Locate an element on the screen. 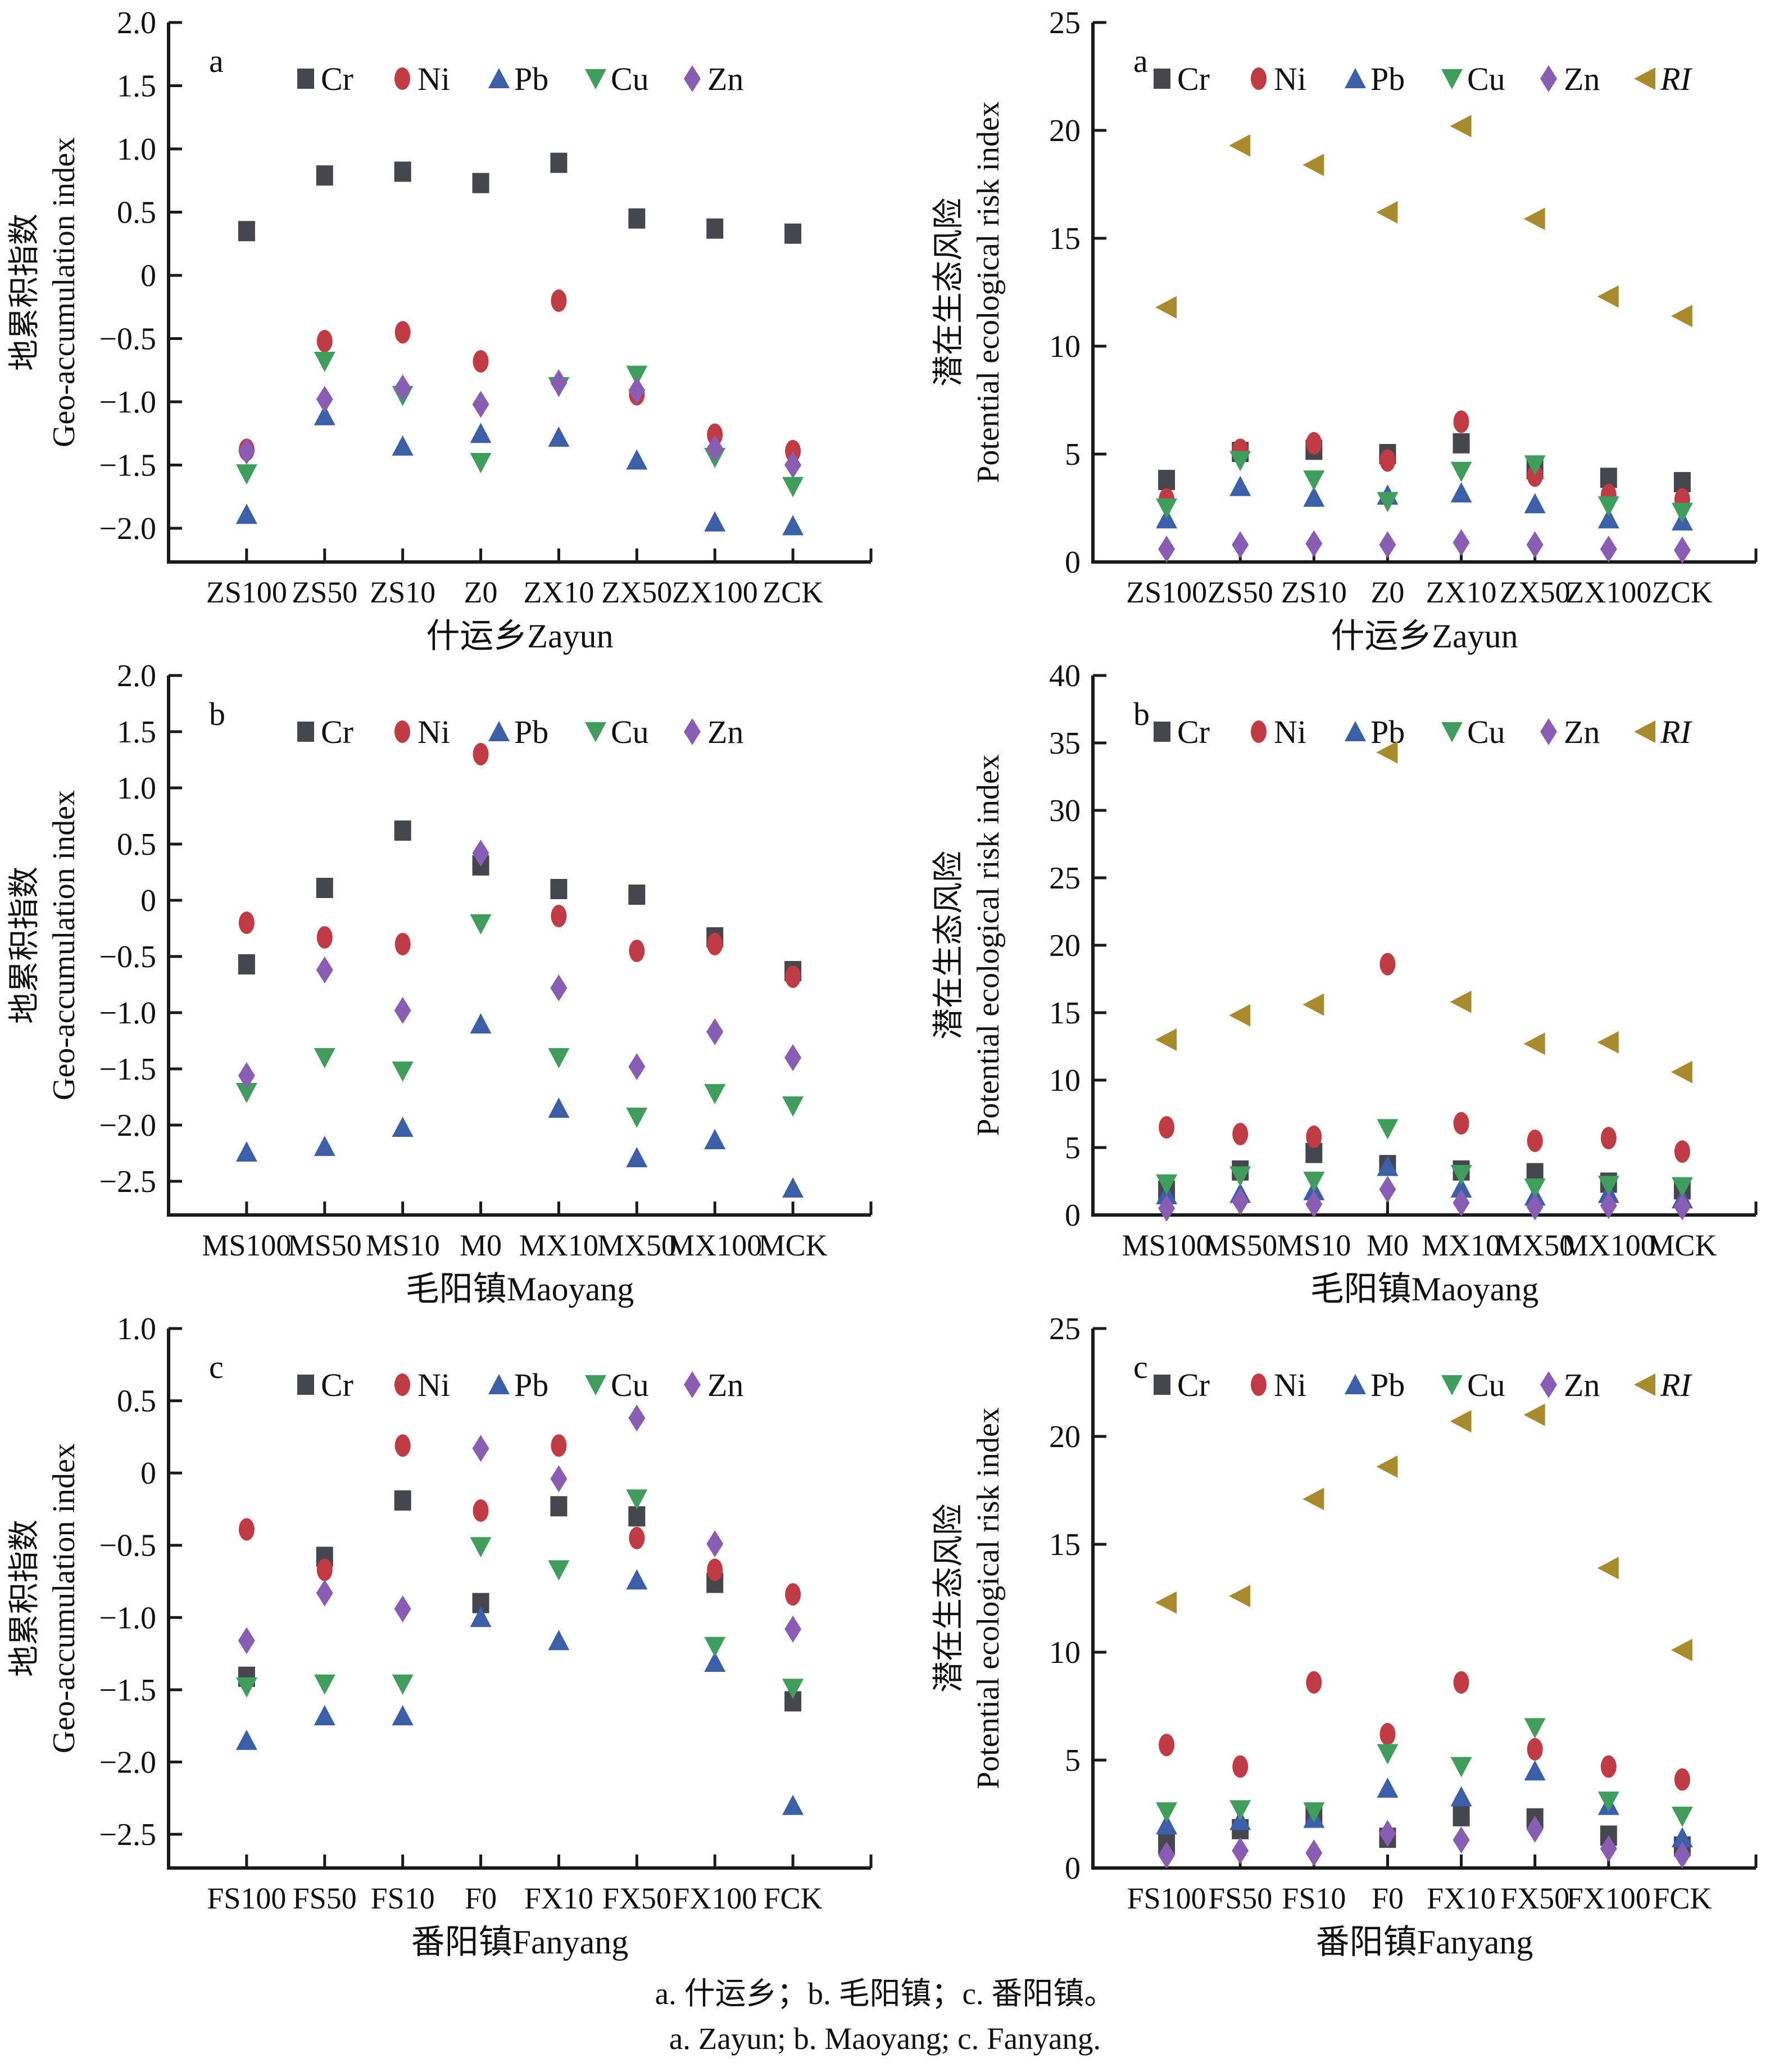 The image size is (1770, 2072). x-tick-label: ZS10 is located at coordinates (1314, 592).